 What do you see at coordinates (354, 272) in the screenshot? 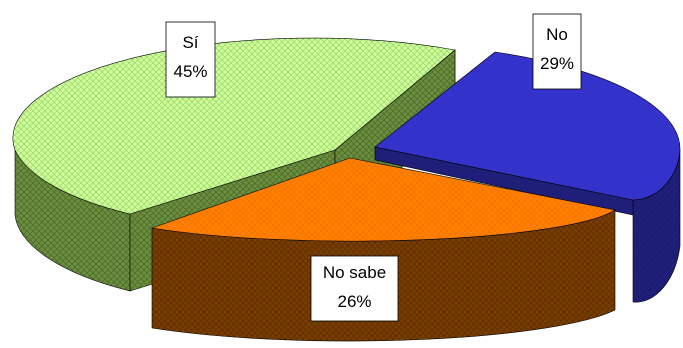
I see `data-label-no-sabe-name: No sabe` at bounding box center [354, 272].